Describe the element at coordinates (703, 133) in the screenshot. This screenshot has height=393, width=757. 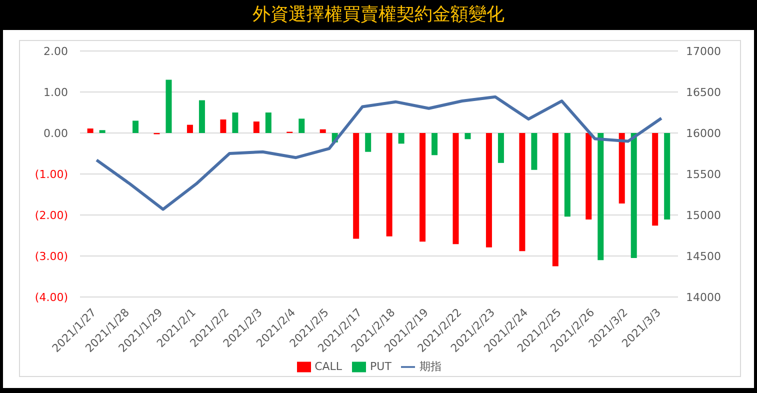
I see `y2-tick-label: 16000` at that location.